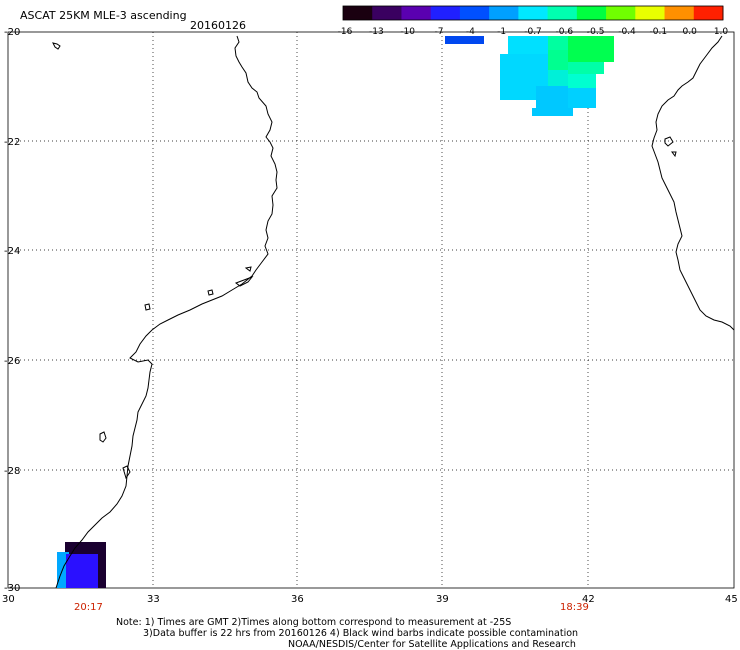  Describe the element at coordinates (12, 588) in the screenshot. I see `y-tick-label: -30` at that location.